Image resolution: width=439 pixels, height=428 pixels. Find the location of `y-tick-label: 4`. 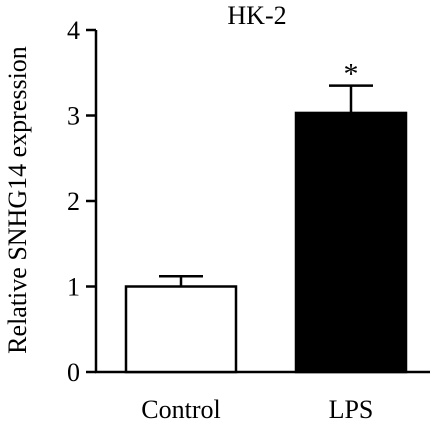

y-tick-label: 4 is located at coordinates (73, 30).